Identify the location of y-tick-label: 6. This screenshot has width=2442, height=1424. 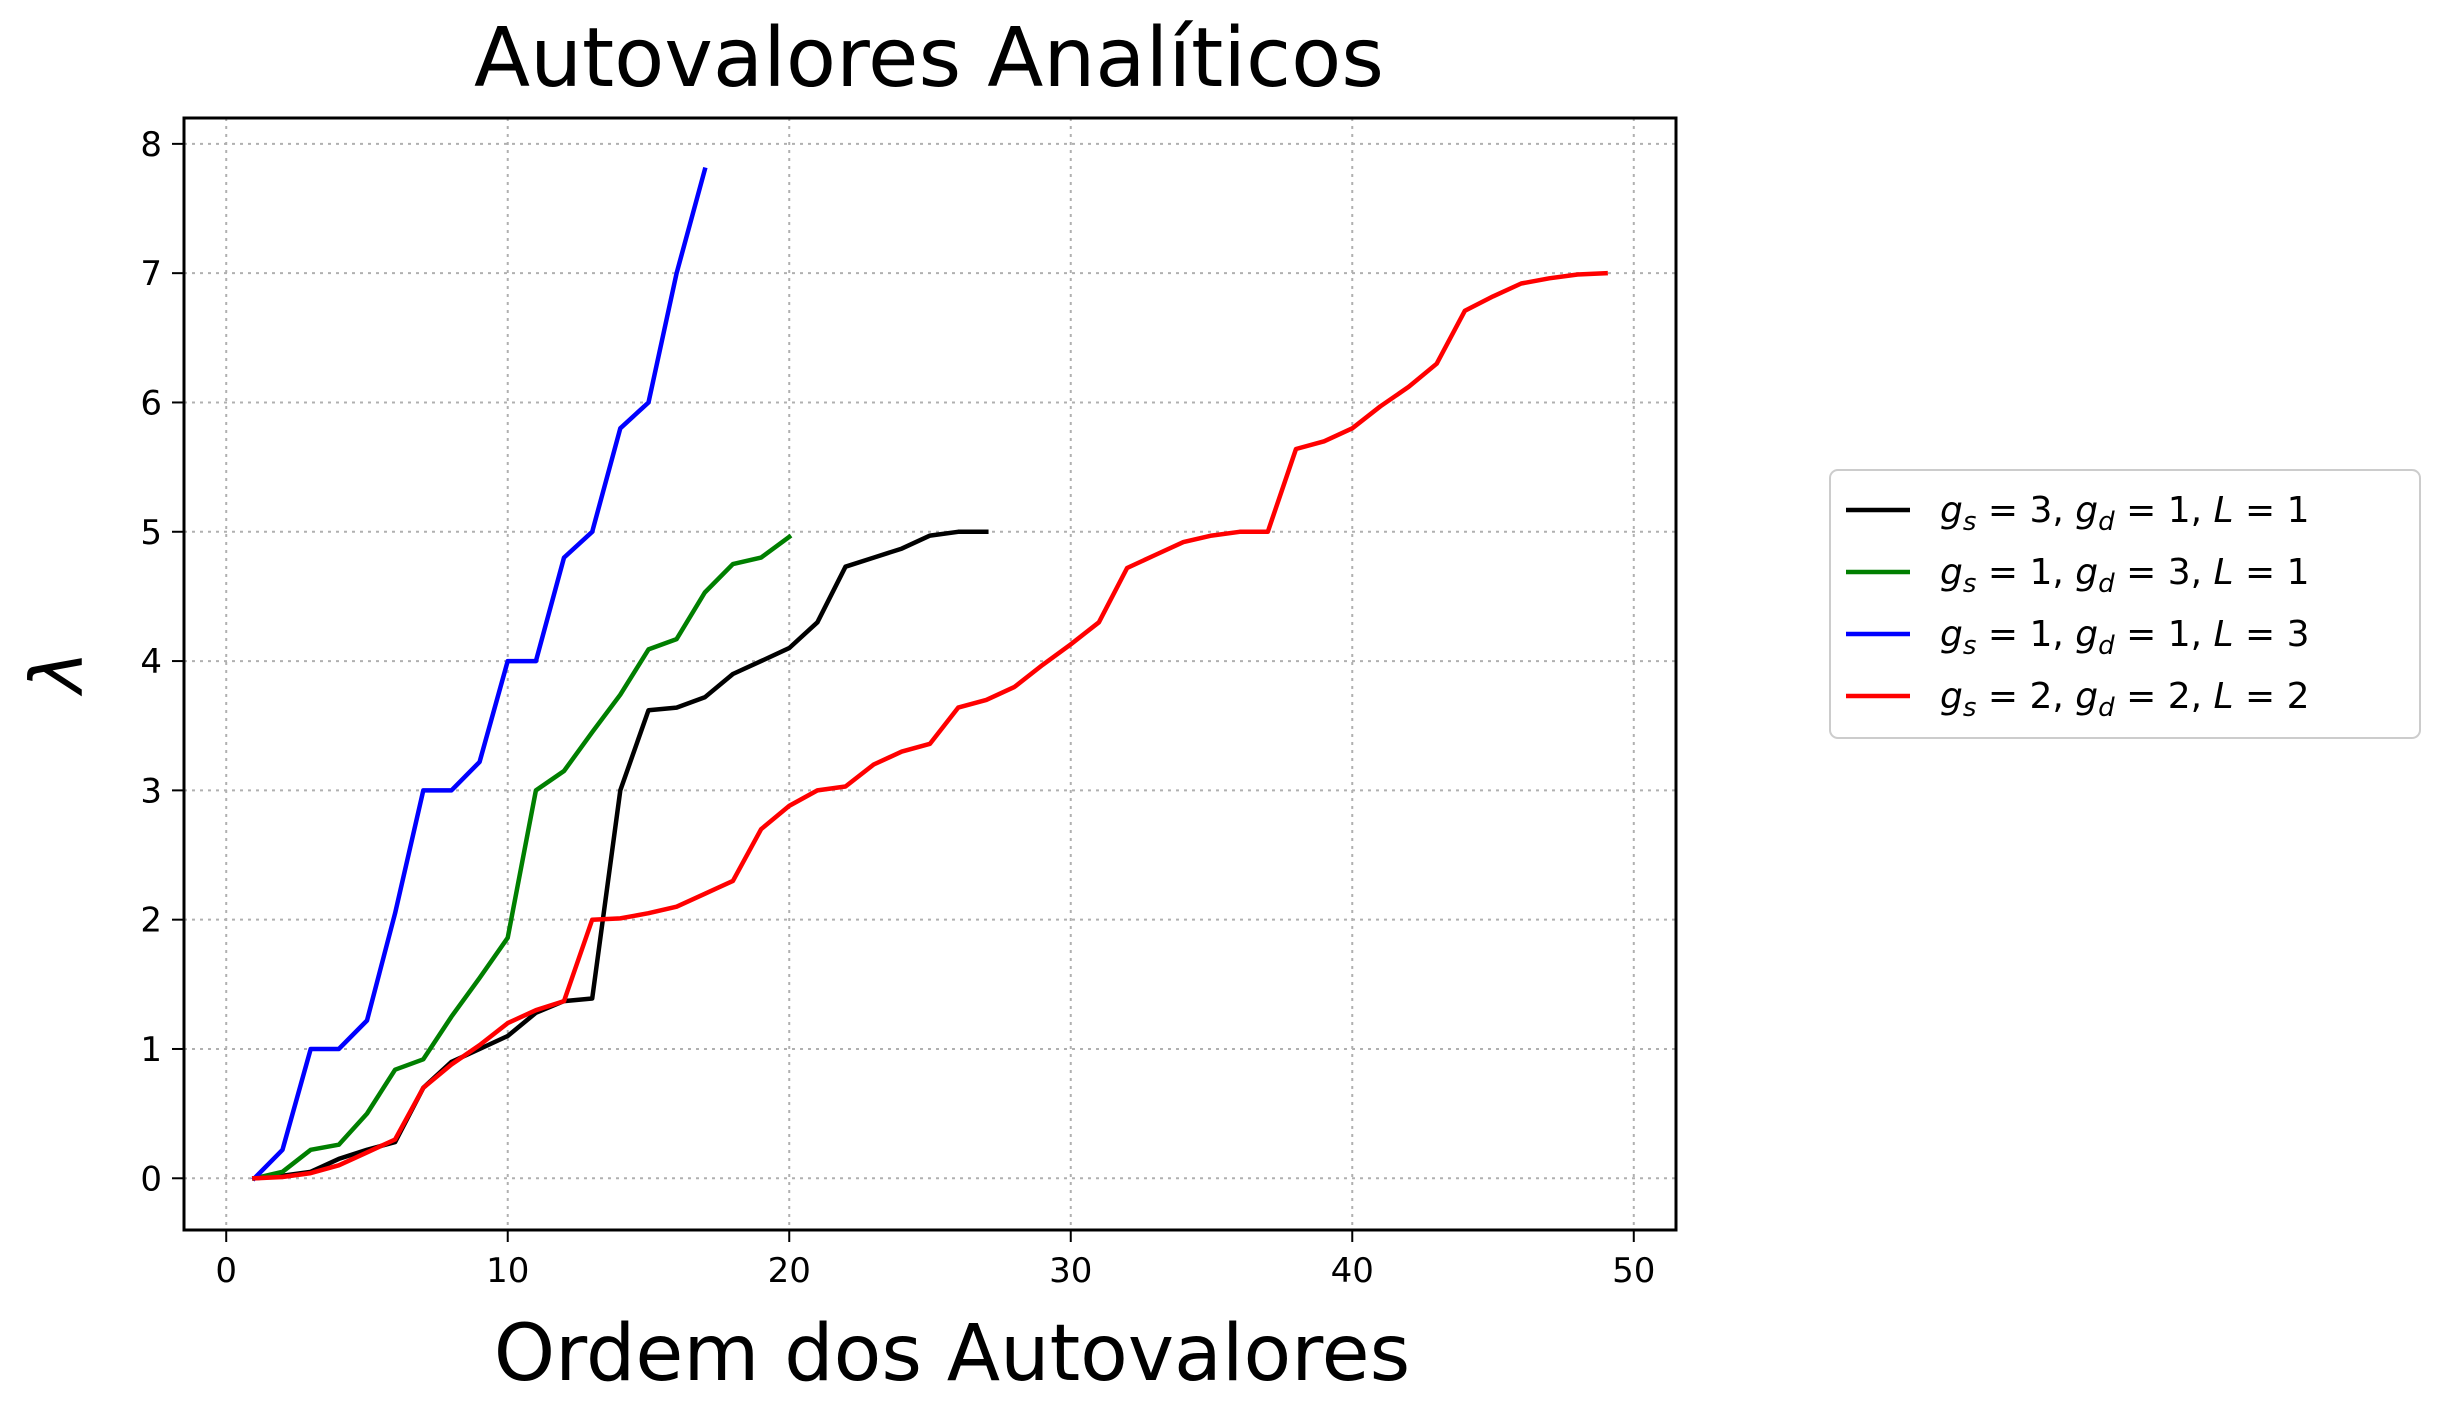
(151, 403).